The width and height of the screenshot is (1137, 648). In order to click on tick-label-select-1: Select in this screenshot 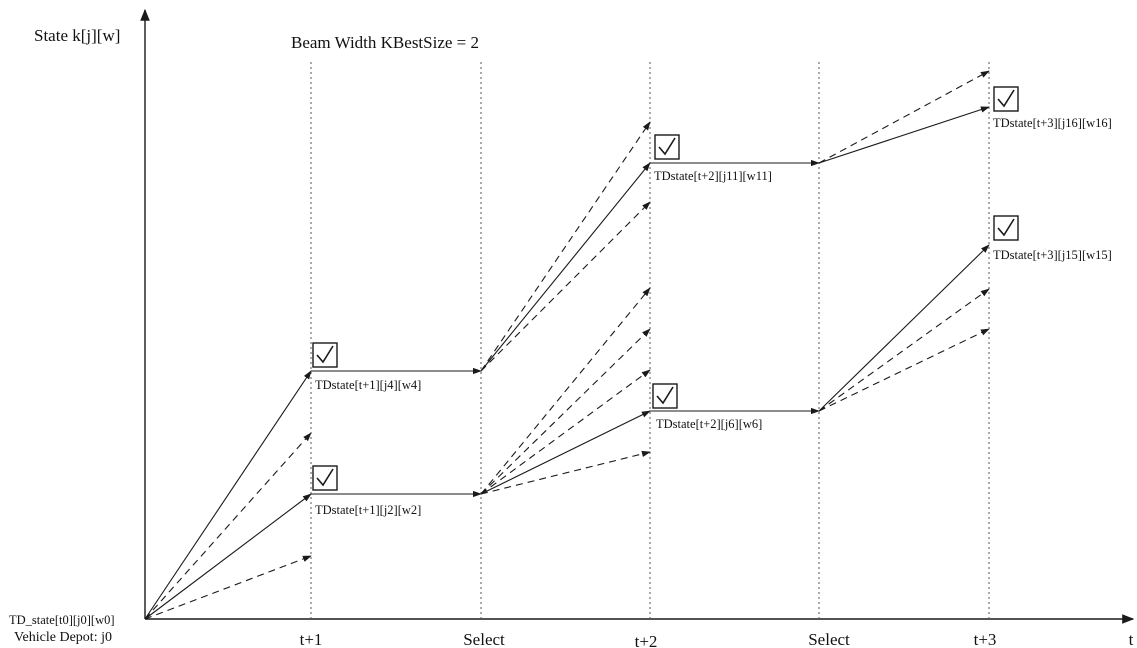, I will do `click(484, 639)`.